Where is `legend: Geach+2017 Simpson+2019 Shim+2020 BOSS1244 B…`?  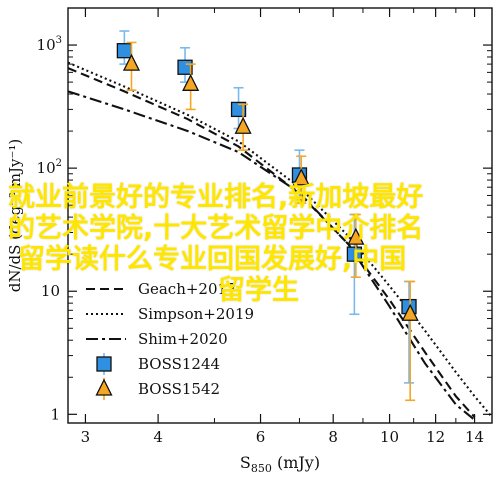
legend: Geach+2017 Simpson+2019 Shim+2020 BOSS1244 B… is located at coordinates (170, 340).